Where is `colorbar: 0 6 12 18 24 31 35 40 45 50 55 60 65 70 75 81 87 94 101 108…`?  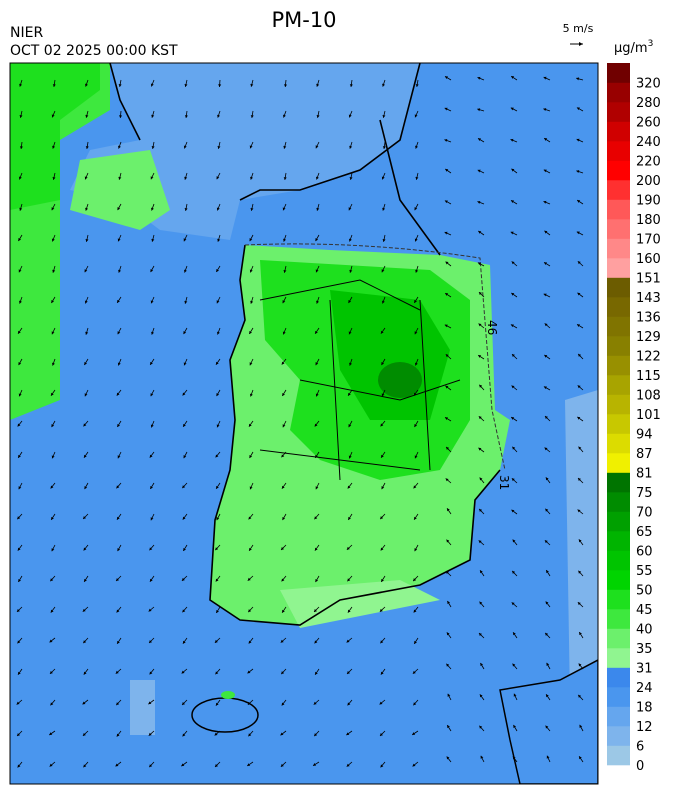
colorbar: 0 6 12 18 24 31 35 40 45 50 55 60 65 70 75 81 87 94 101 108… is located at coordinates (634, 418).